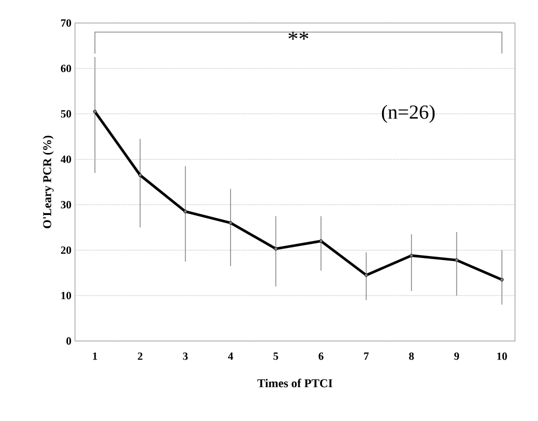 The image size is (538, 421). Describe the element at coordinates (457, 356) in the screenshot. I see `x-tick-label: 9` at that location.